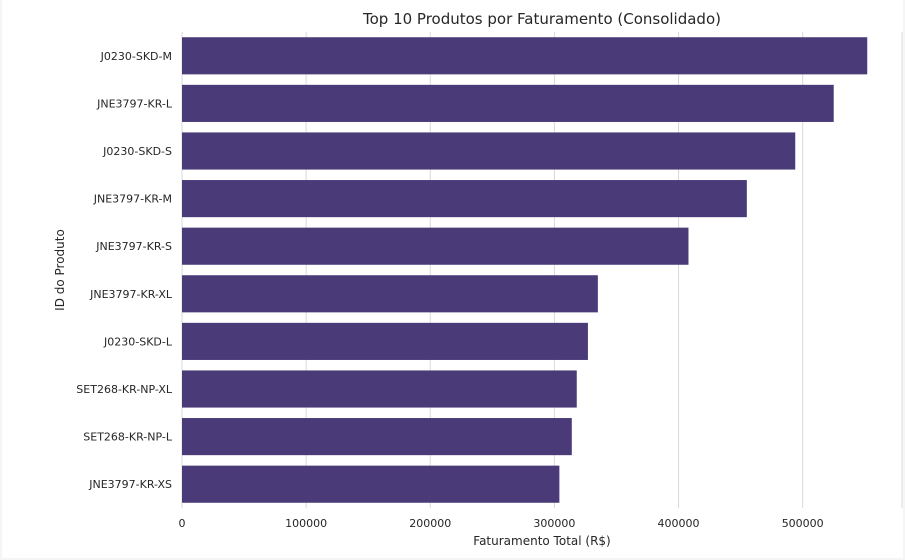 Image resolution: width=905 pixels, height=560 pixels. What do you see at coordinates (138, 341) in the screenshot?
I see `y-tick-label: J0230-SKD-L` at bounding box center [138, 341].